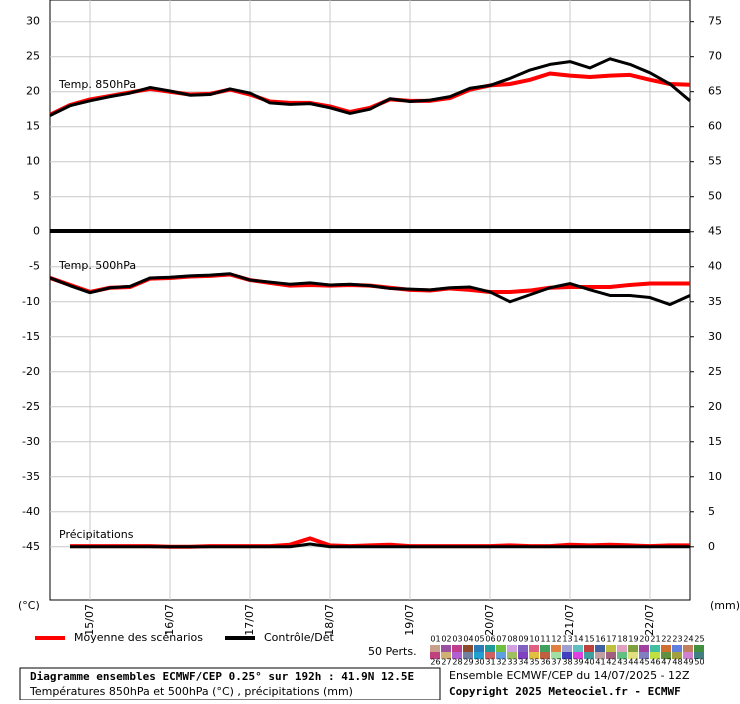 This screenshot has height=704, width=740. Describe the element at coordinates (490, 639) in the screenshot. I see `pert-label: 06` at that location.